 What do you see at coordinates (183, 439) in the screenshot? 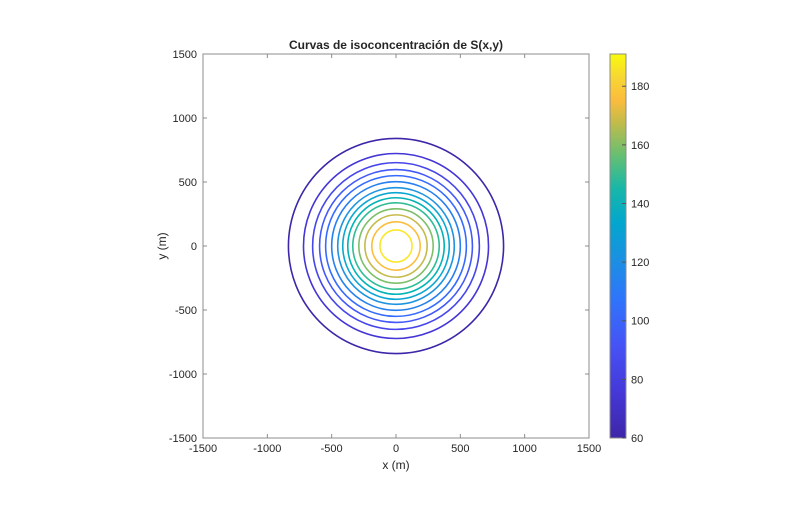
I see `y-tick-label: -1500` at bounding box center [183, 439].